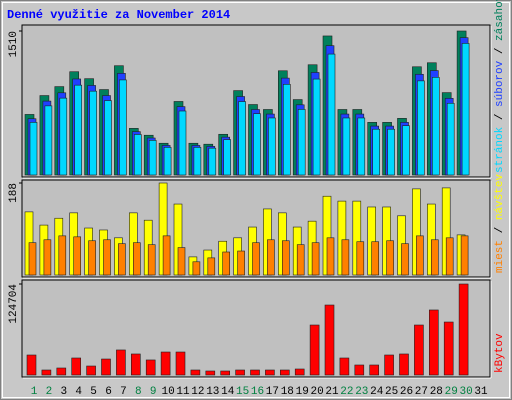  I want to click on y-tick-label: 1510, so click(14, 44).